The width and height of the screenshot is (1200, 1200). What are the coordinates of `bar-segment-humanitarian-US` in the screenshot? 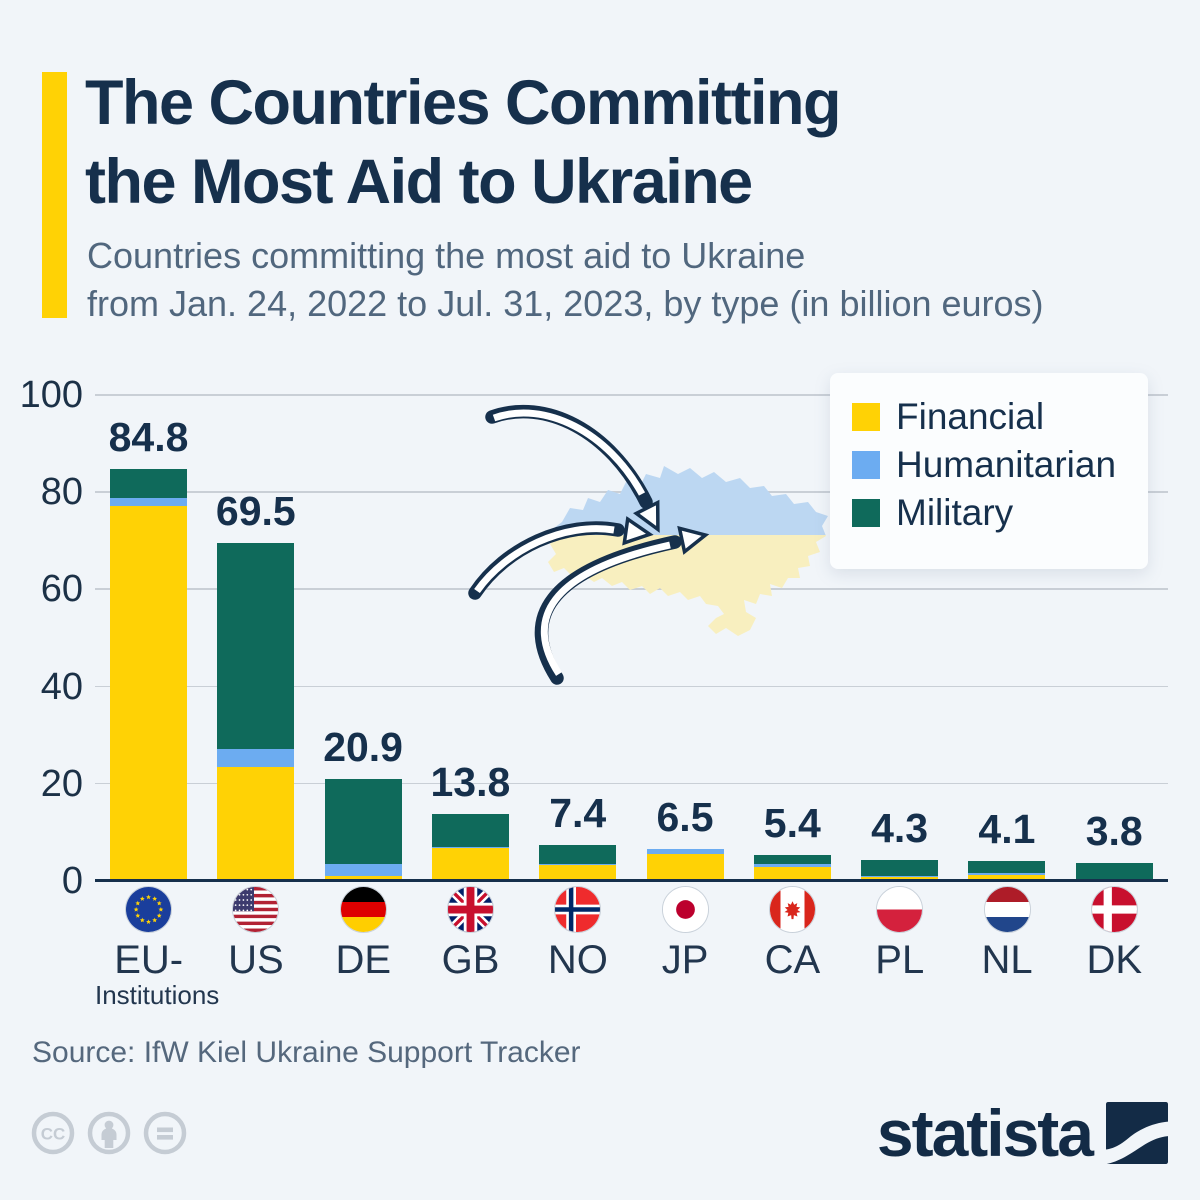 It's located at (256, 757).